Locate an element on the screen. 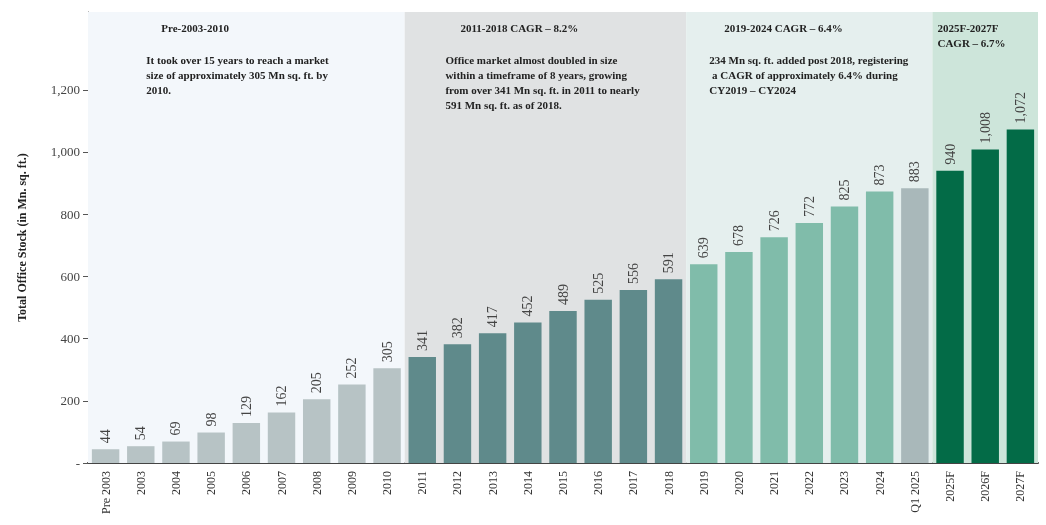 This screenshot has width=1046, height=525. y-tick-label: 1,200 is located at coordinates (65, 90).